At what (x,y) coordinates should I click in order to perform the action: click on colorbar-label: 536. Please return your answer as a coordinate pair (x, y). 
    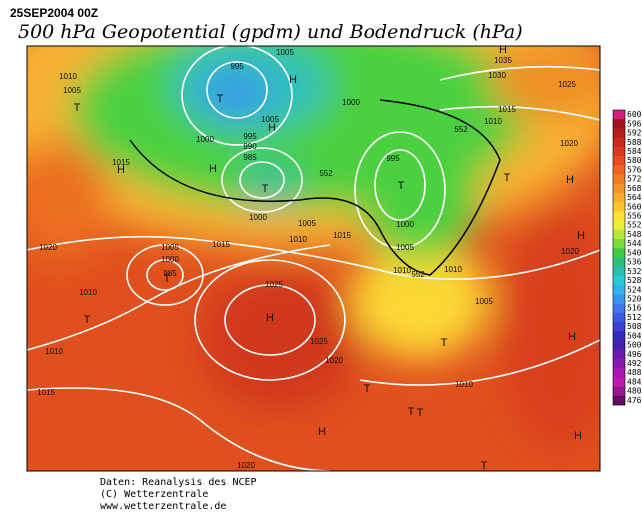
    Looking at the image, I should click on (634, 262).